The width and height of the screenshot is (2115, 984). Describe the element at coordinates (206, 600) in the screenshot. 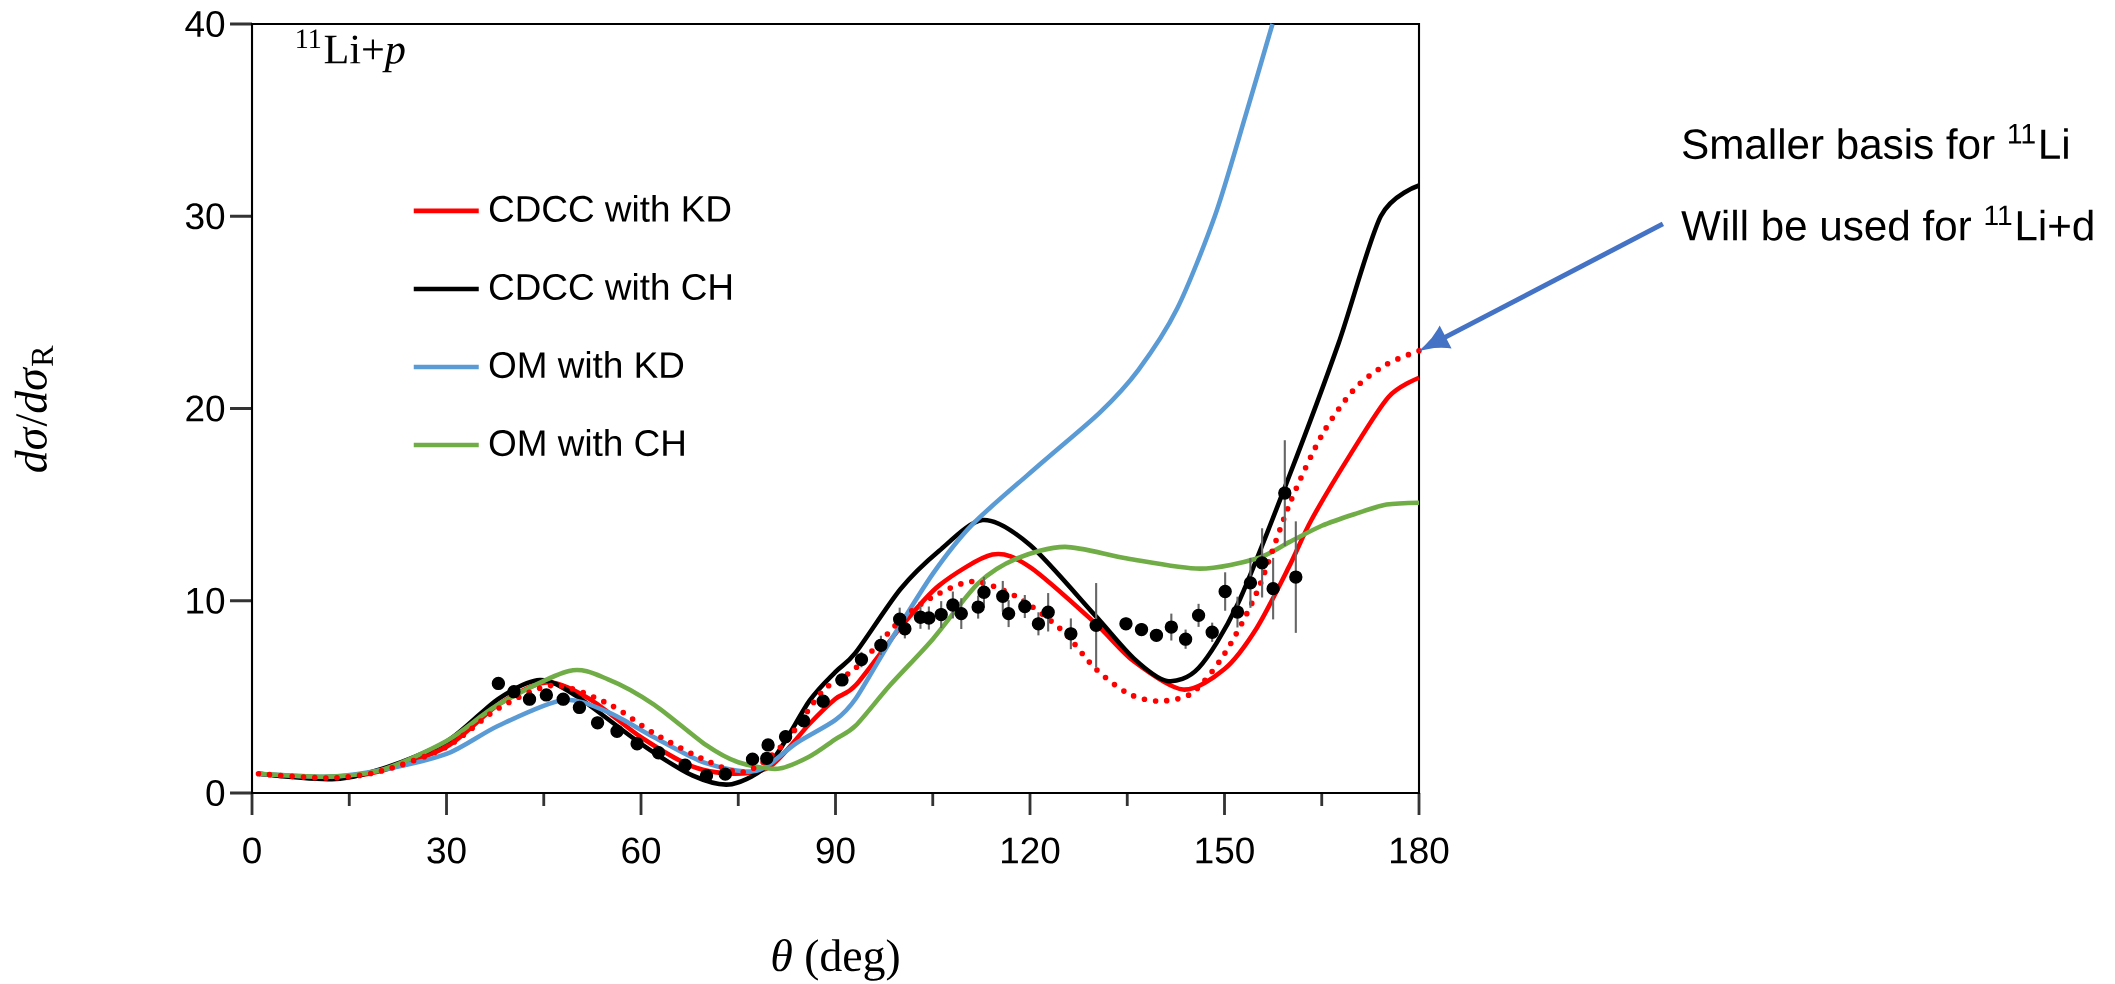

I see `y-tick-label: 10` at that location.